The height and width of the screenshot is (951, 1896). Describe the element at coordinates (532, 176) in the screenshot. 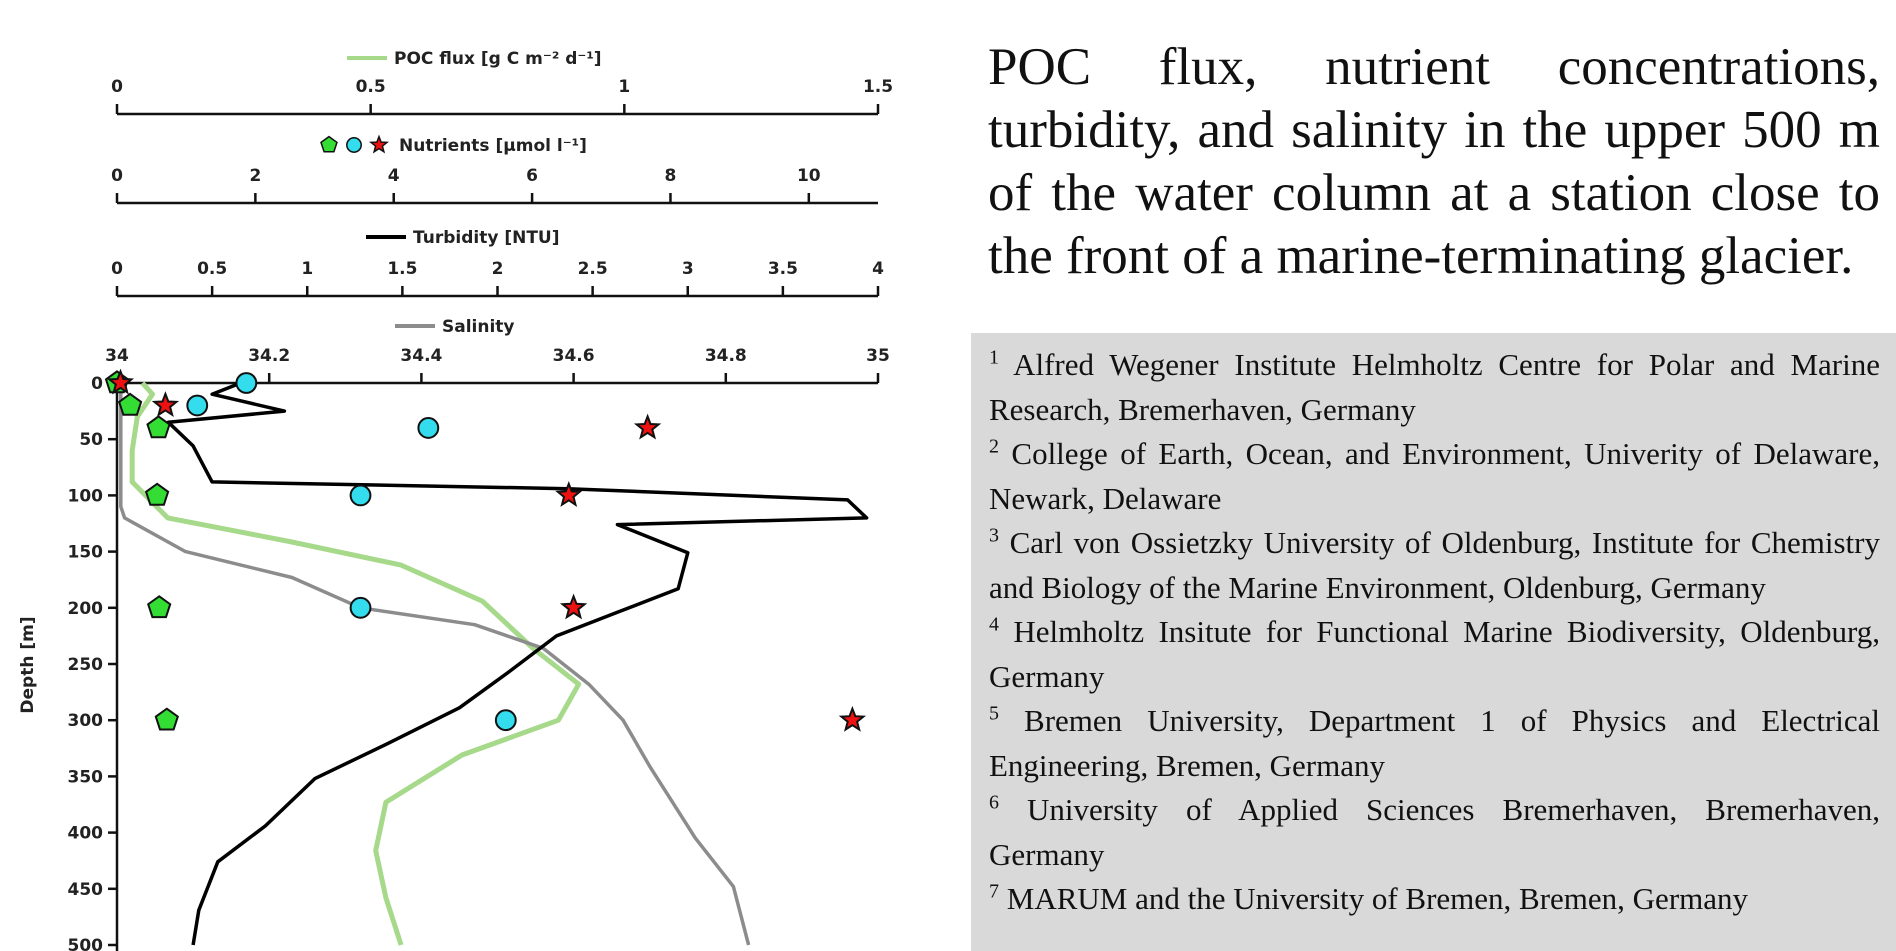

I see `x-tick-label: 6` at that location.